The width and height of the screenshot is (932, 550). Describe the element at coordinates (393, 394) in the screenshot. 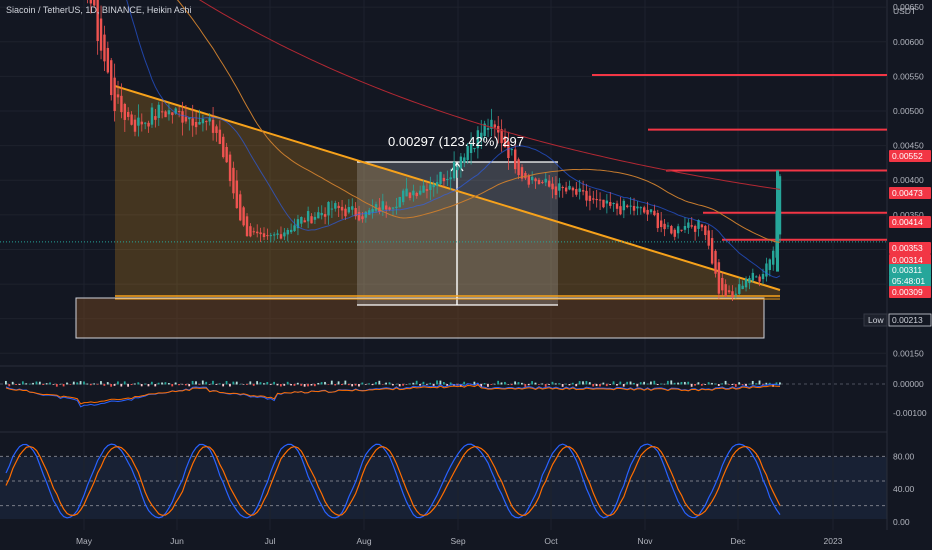

I see `macd-signal-line` at that location.